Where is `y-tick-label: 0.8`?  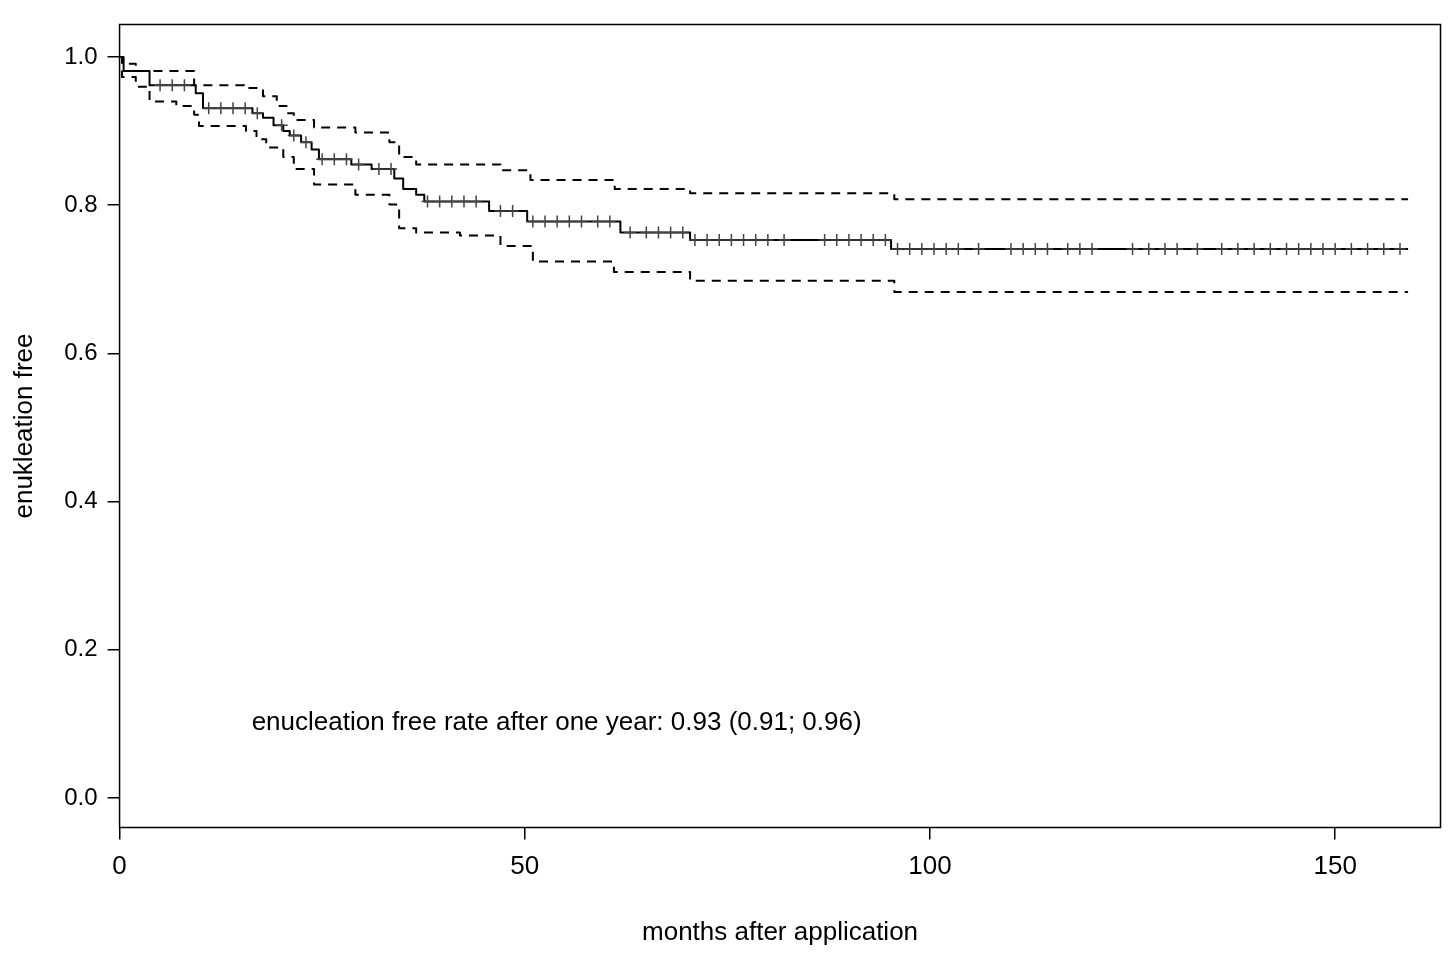 y-tick-label: 0.8 is located at coordinates (81, 203).